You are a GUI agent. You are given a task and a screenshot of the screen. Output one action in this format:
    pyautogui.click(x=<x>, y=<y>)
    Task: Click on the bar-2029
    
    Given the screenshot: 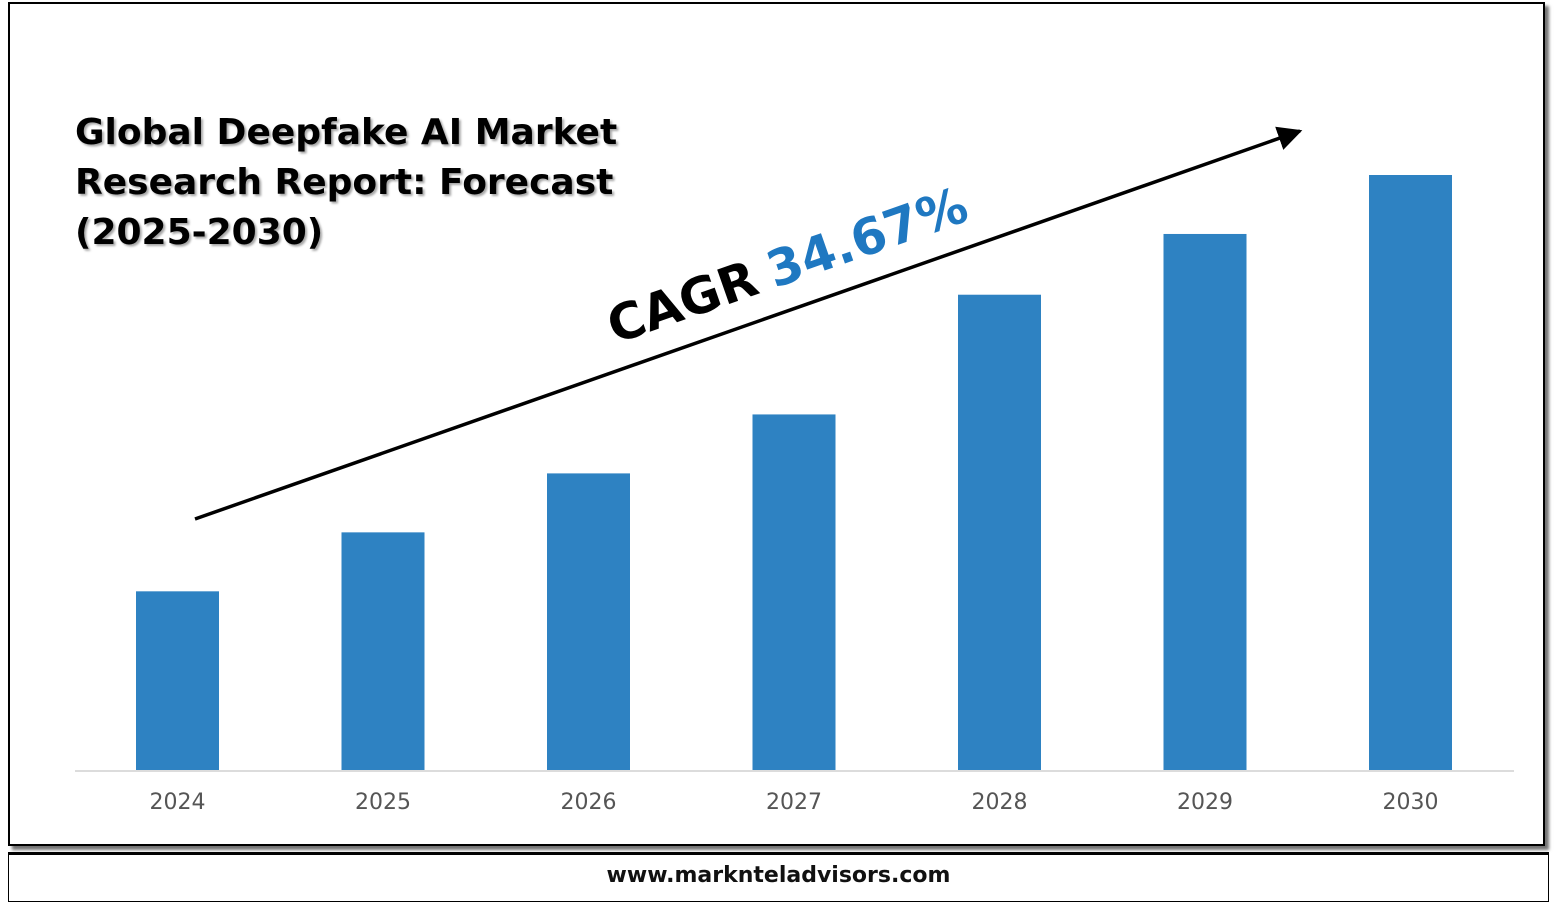 What is the action you would take?
    pyautogui.click(x=1205, y=501)
    